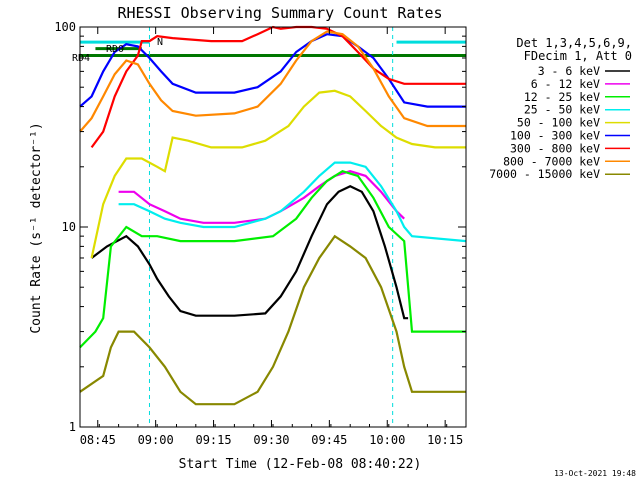  Describe the element at coordinates (551, 161) in the screenshot. I see `legend-entry-label: 800 - 7000 keV` at that location.